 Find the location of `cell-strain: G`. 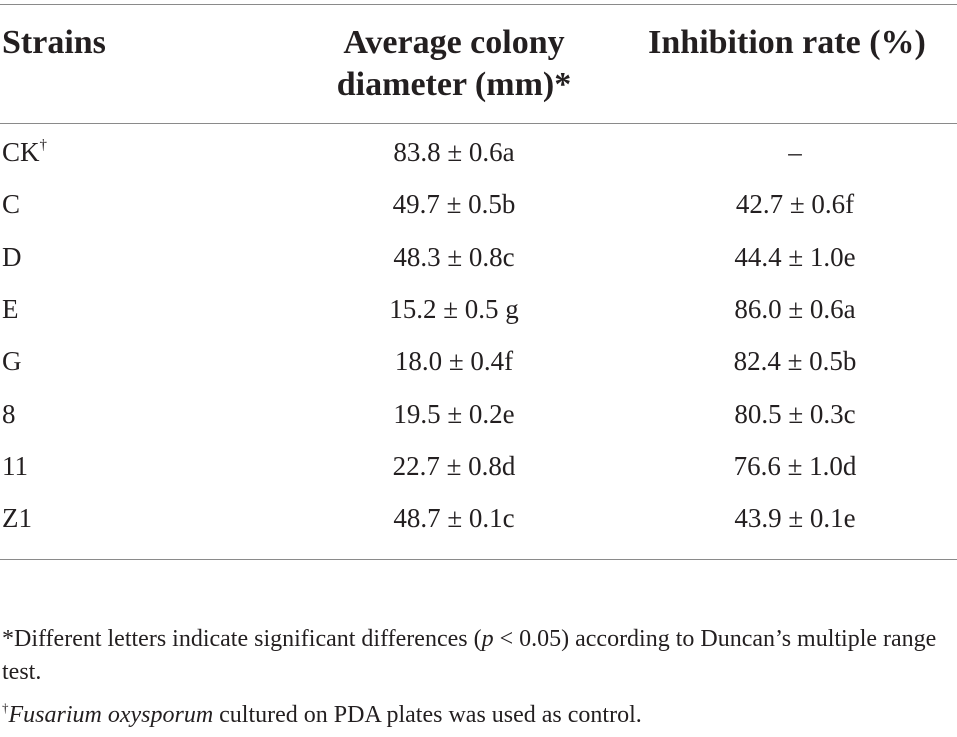

cell-strain: G is located at coordinates (12, 361).